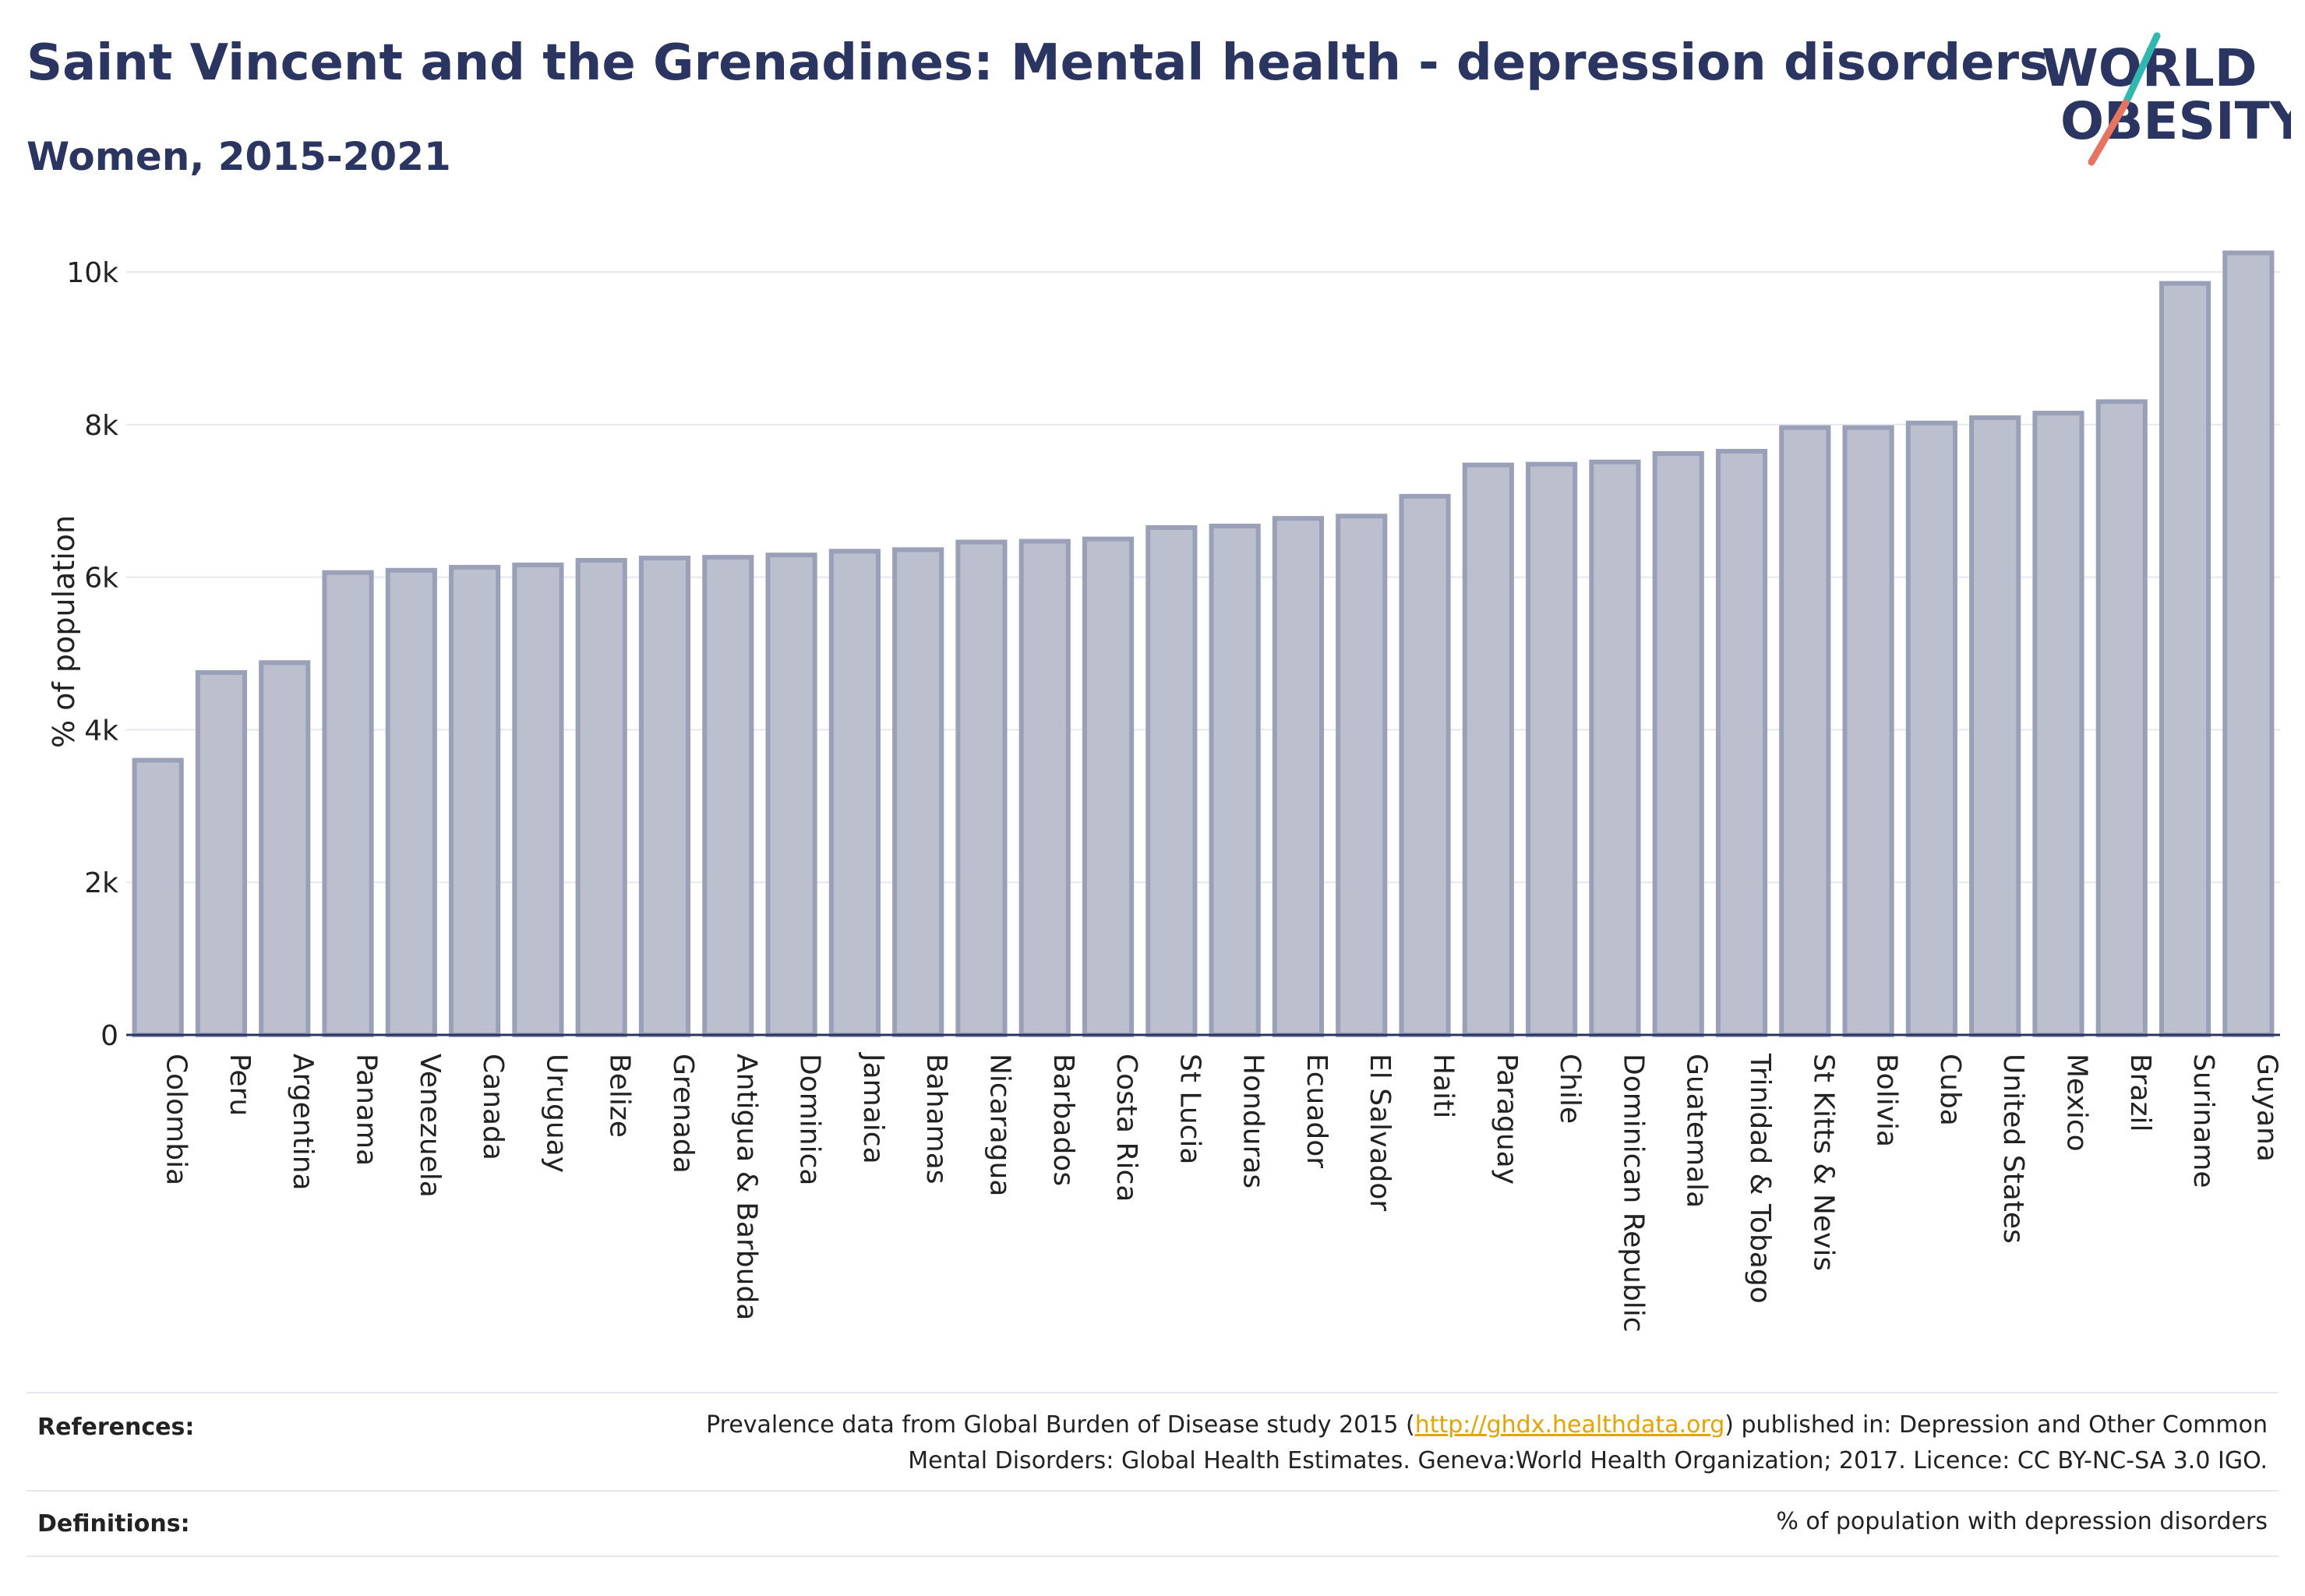 The image size is (2305, 1596). Describe the element at coordinates (1697, 1131) in the screenshot. I see `x-tick-label: Guatemala` at that location.